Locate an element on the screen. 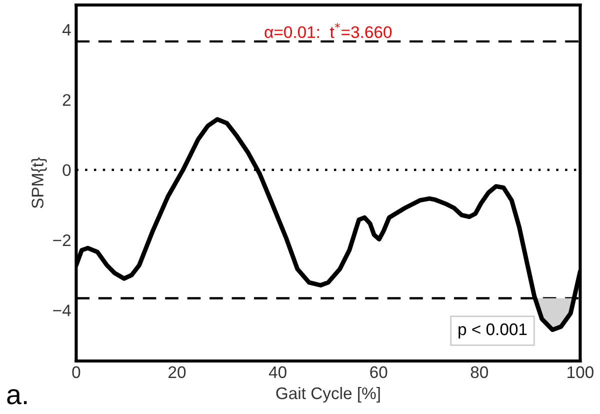  y-tick-label: −4 is located at coordinates (62, 310).